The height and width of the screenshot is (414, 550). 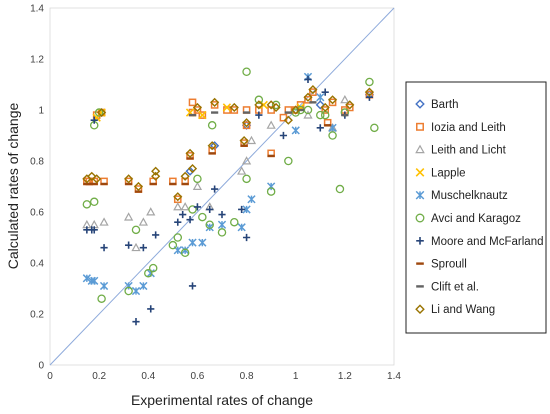 What do you see at coordinates (13, 186) in the screenshot?
I see `y-axis-title: Calculated rates of change` at bounding box center [13, 186].